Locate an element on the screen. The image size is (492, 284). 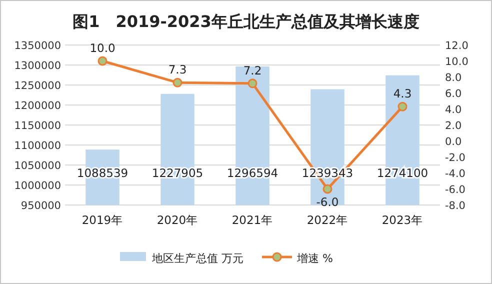
y2-tick-label: -8.0 is located at coordinates (455, 206).